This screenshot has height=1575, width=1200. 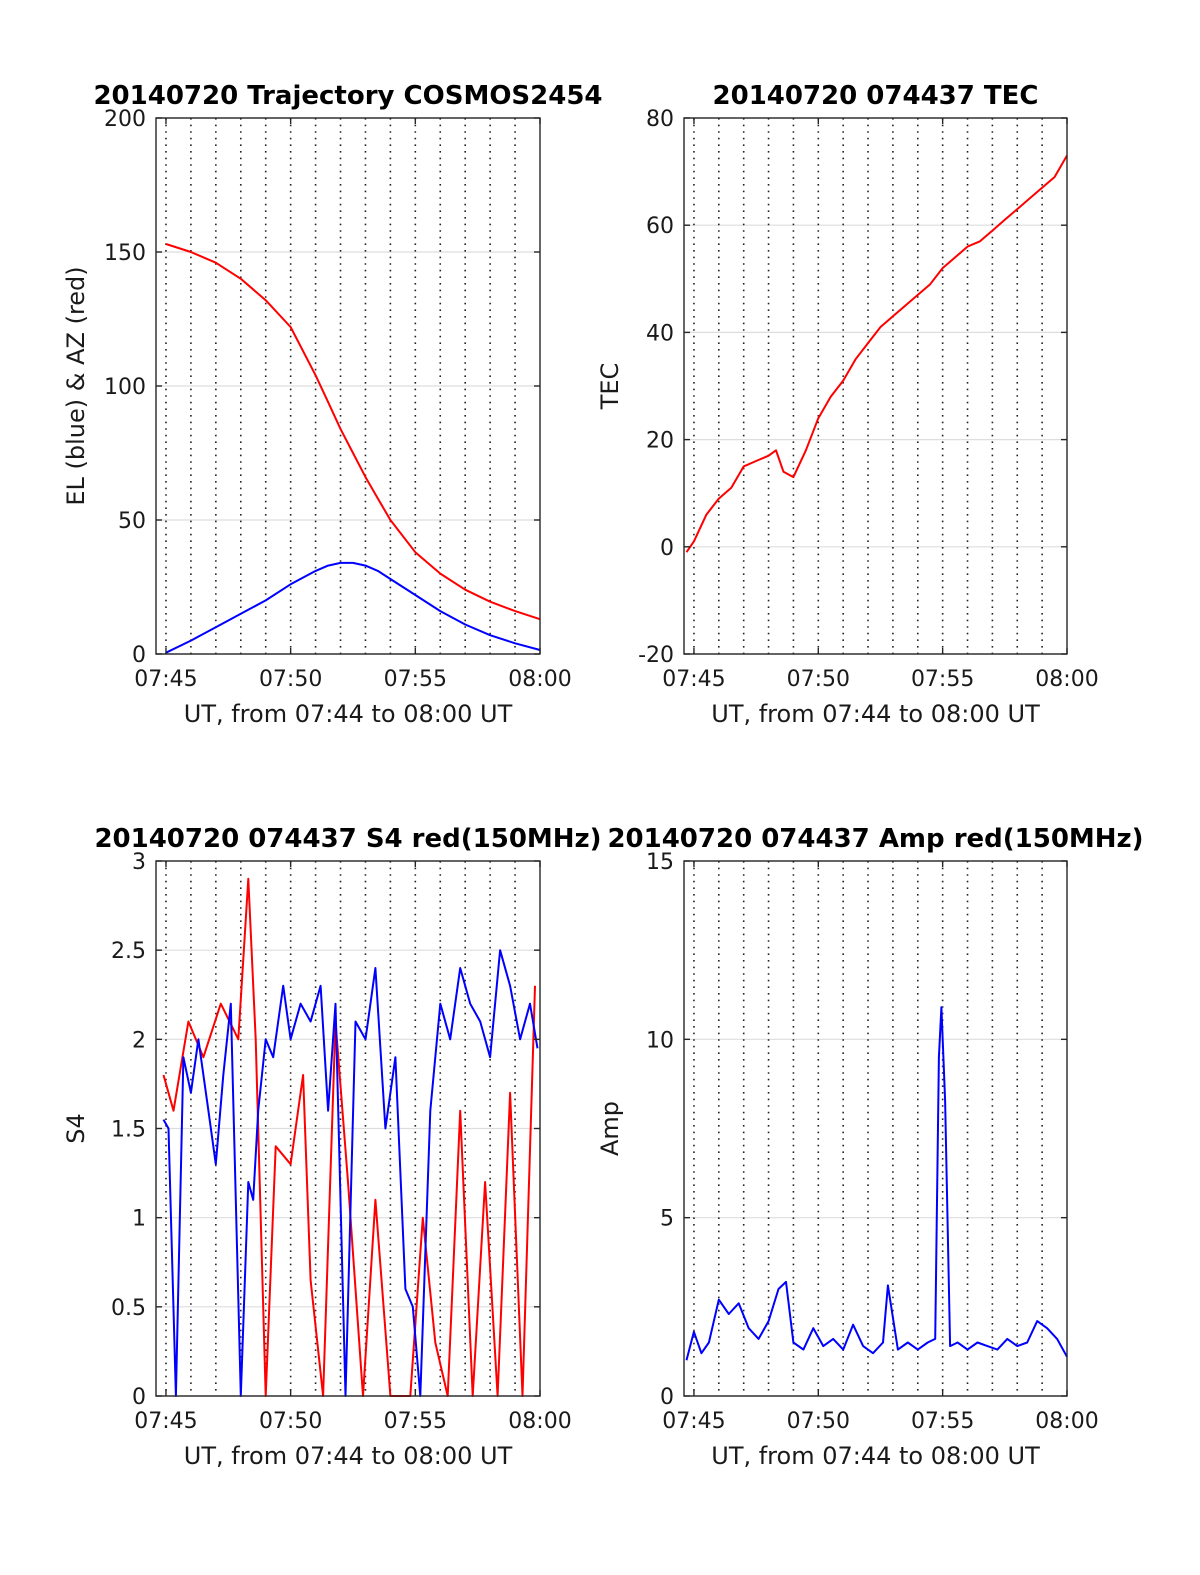 I want to click on y-tick-label: 1.5, so click(x=128, y=1130).